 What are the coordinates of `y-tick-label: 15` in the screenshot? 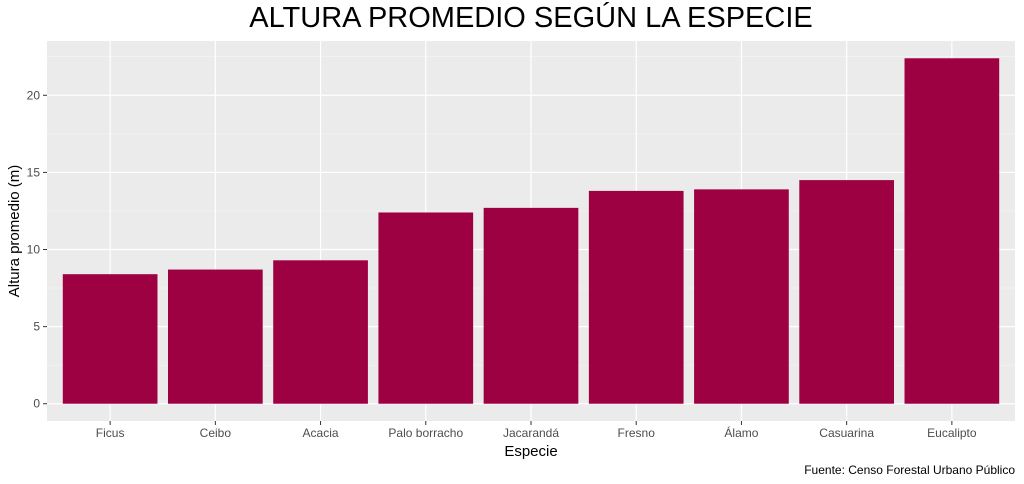 It's located at (34, 172).